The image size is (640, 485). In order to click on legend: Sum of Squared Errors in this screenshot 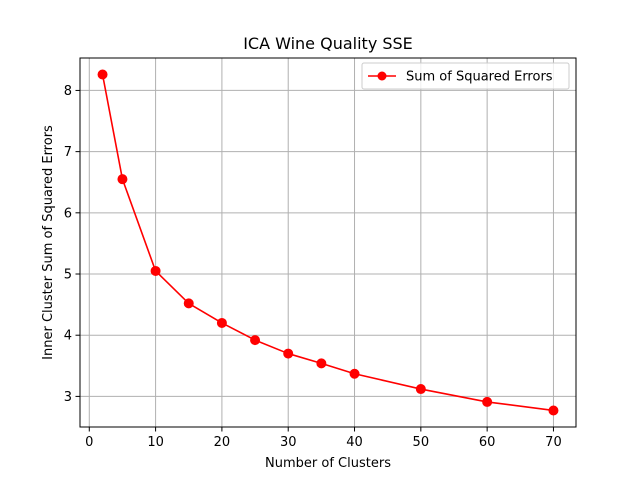, I will do `click(465, 76)`.